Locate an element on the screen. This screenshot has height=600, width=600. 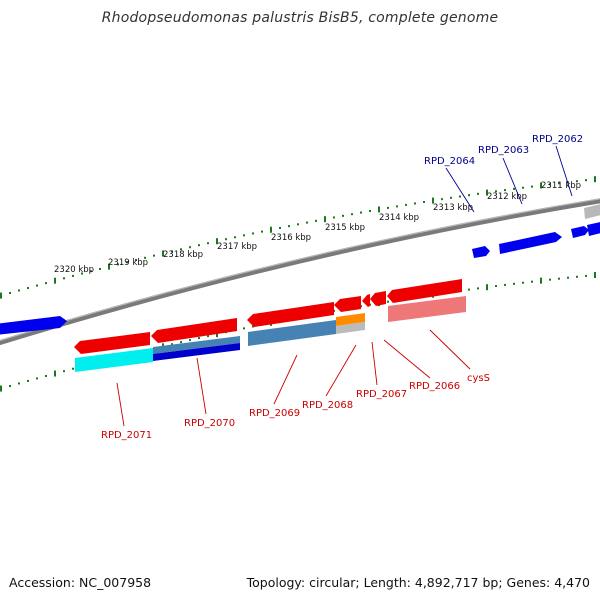
gene-label: cysS is located at coordinates (478, 378).